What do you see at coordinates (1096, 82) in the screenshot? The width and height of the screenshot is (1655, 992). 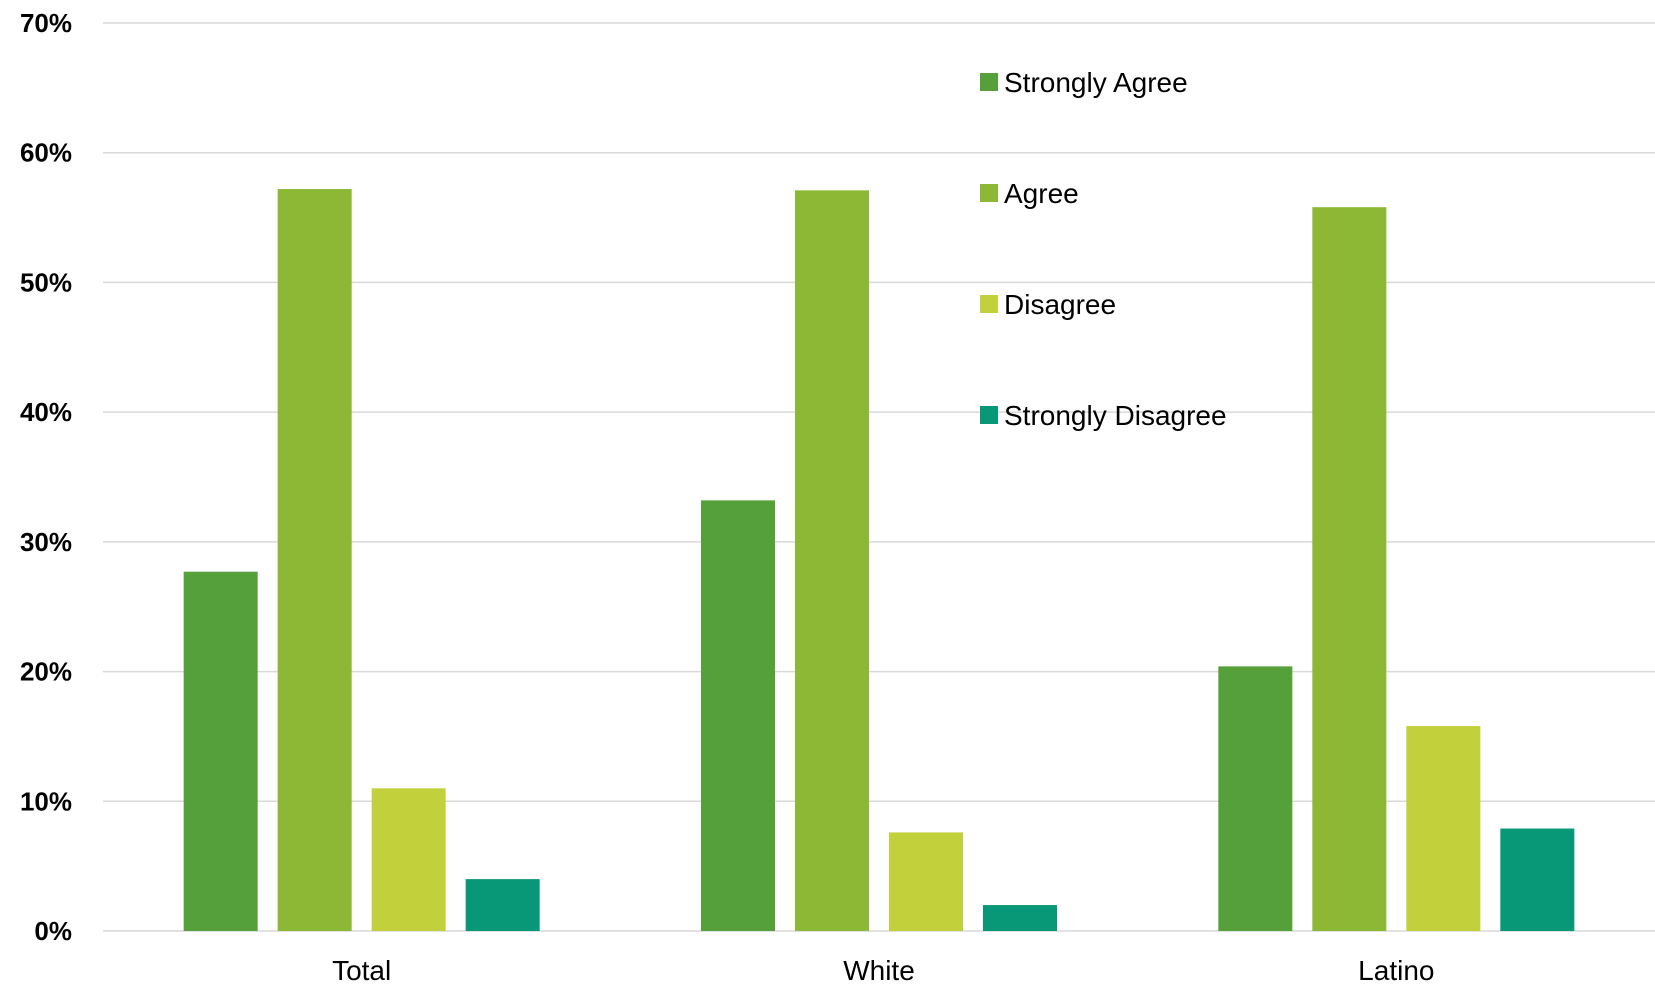 I see `legend-label: Strongly Agree` at bounding box center [1096, 82].